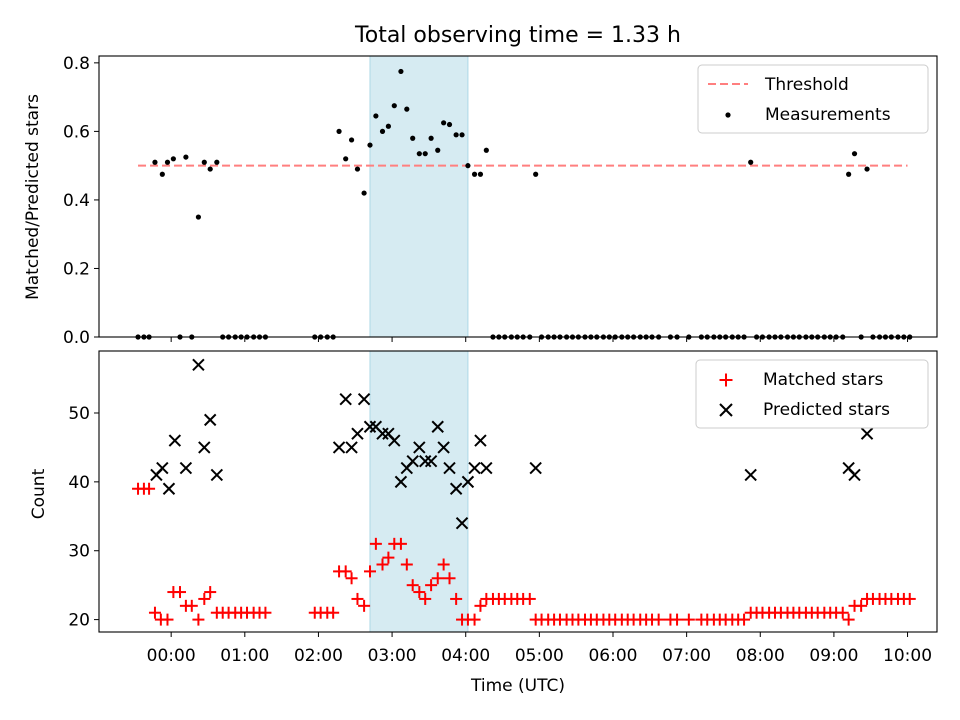  What do you see at coordinates (419, 196) in the screenshot?
I see `observing-window-shade` at bounding box center [419, 196].